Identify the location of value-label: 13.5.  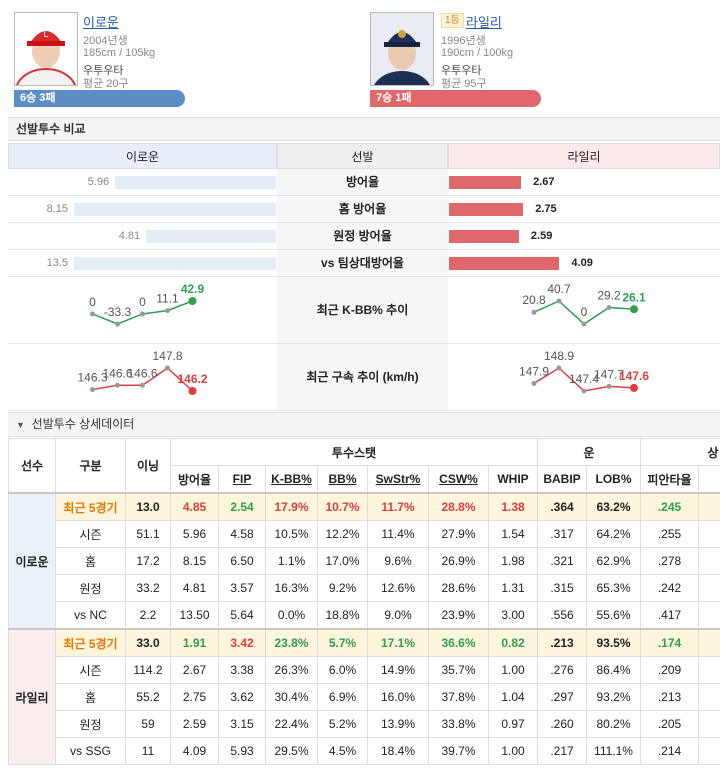
(57, 263).